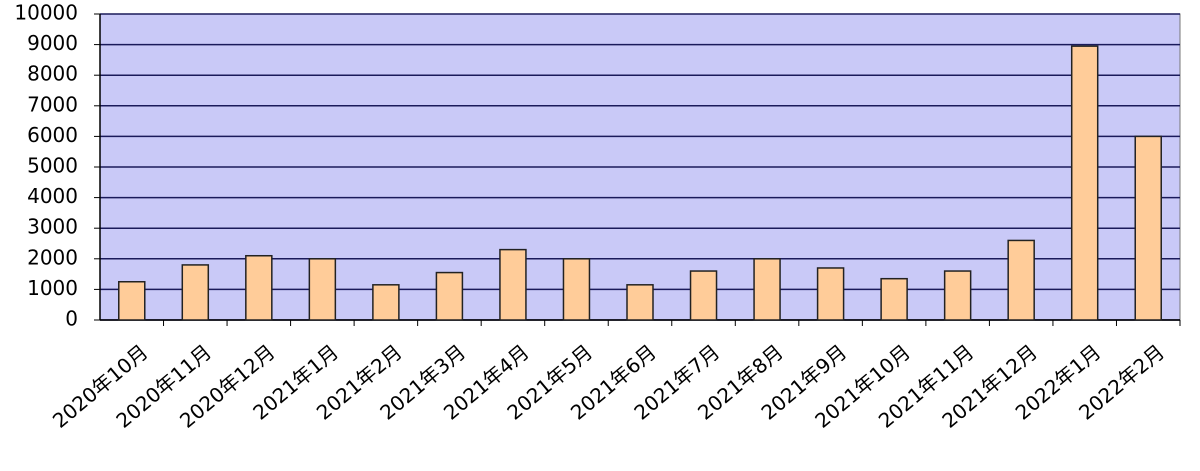  What do you see at coordinates (52, 227) in the screenshot?
I see `y-tick-label: 3000` at bounding box center [52, 227].